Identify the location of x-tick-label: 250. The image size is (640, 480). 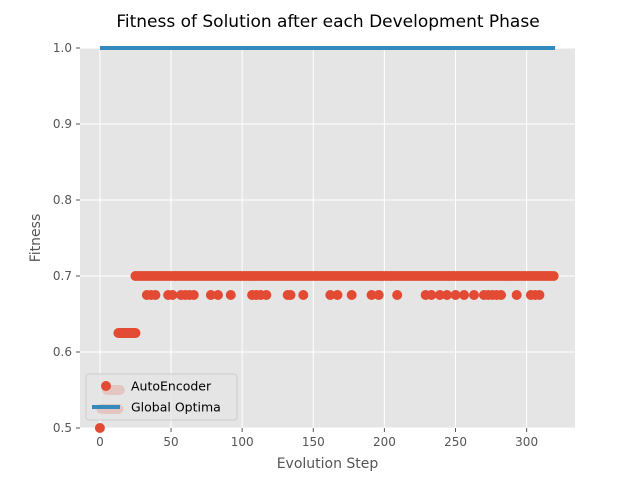
(455, 442).